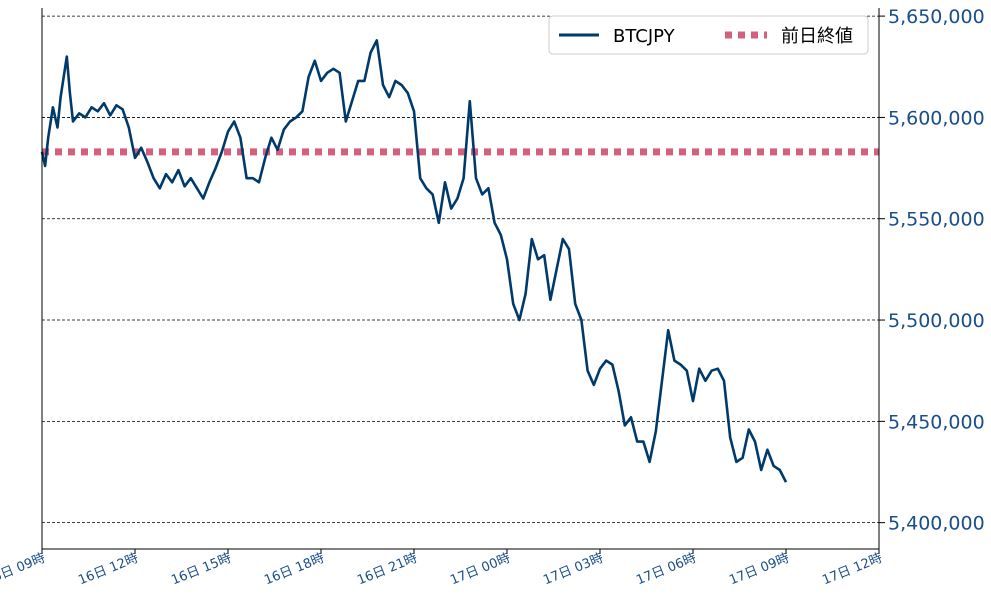  Describe the element at coordinates (936, 118) in the screenshot. I see `y-tick-label: 5,600,000` at that location.